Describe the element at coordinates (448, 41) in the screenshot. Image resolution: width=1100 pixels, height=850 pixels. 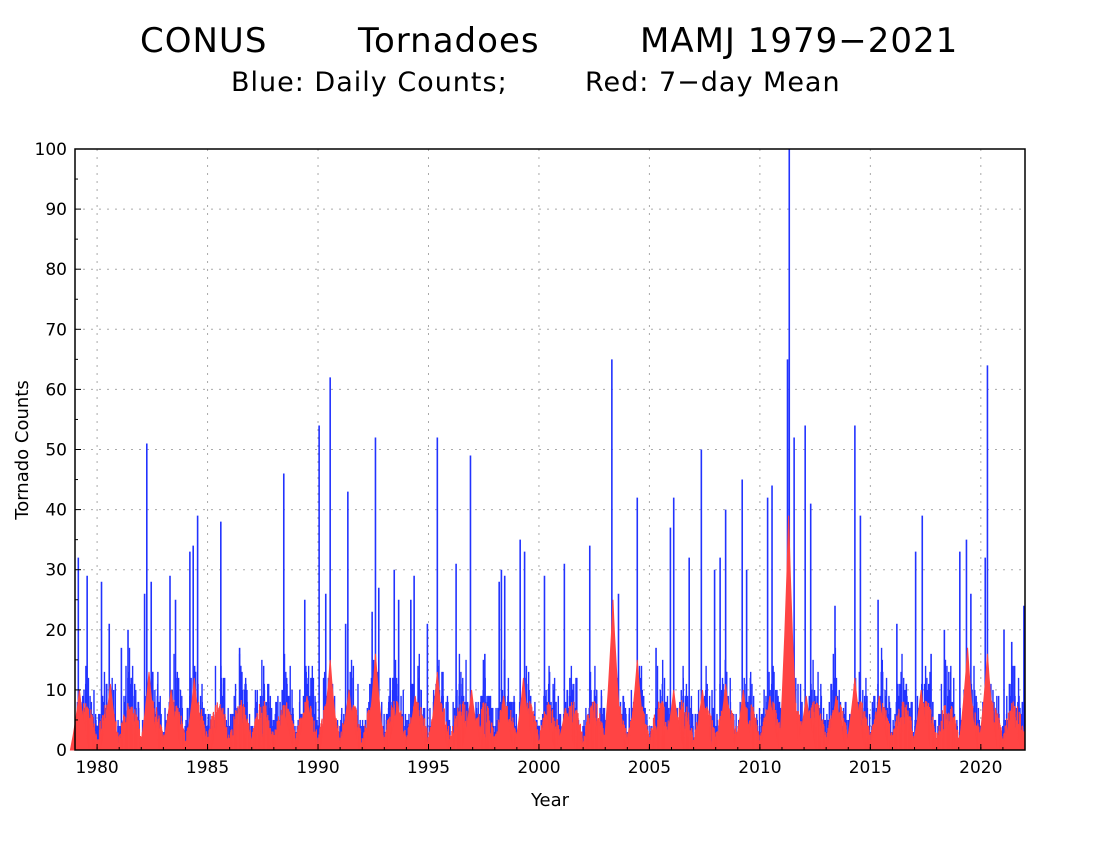
I see `chart-title-subject: Tornadoes` at that location.